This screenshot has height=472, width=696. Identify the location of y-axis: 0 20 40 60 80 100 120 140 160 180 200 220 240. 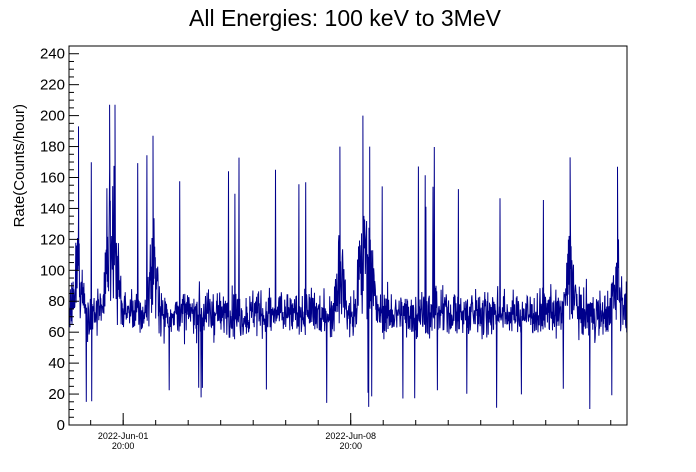
(59, 239).